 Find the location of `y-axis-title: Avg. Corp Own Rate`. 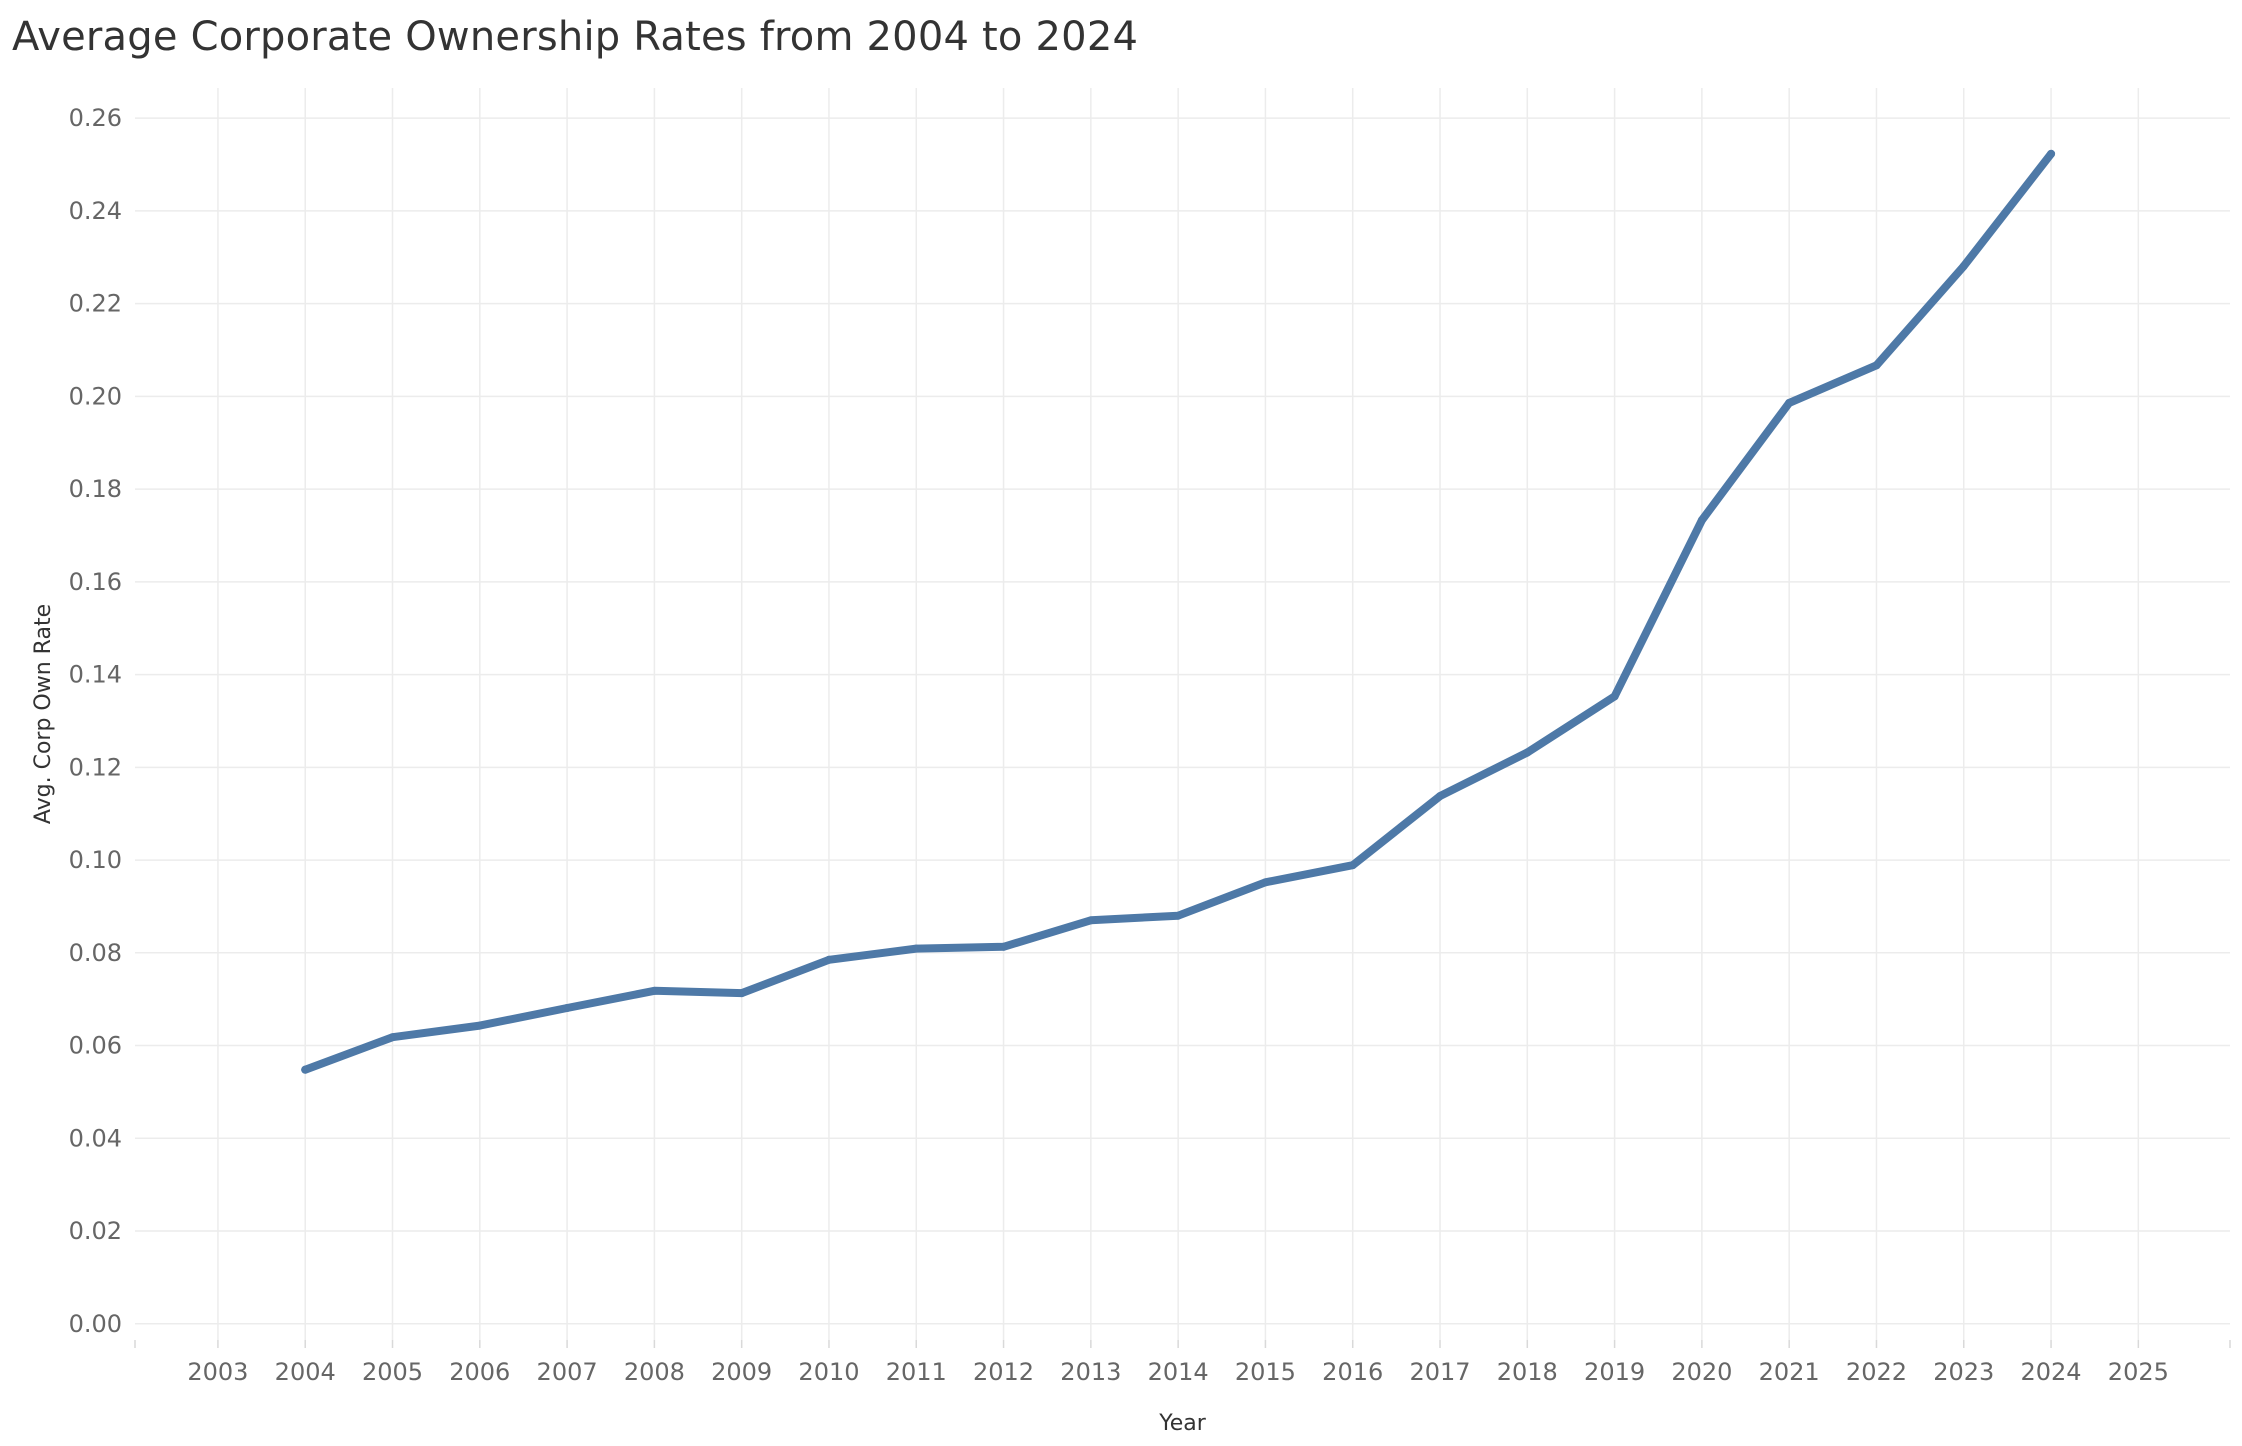

y-axis-title: Avg. Corp Own Rate is located at coordinates (43, 714).